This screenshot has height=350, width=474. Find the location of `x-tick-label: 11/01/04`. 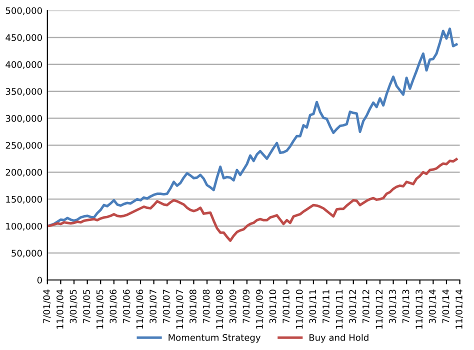

x-tick-label: 11/01/04 is located at coordinates (60, 309).